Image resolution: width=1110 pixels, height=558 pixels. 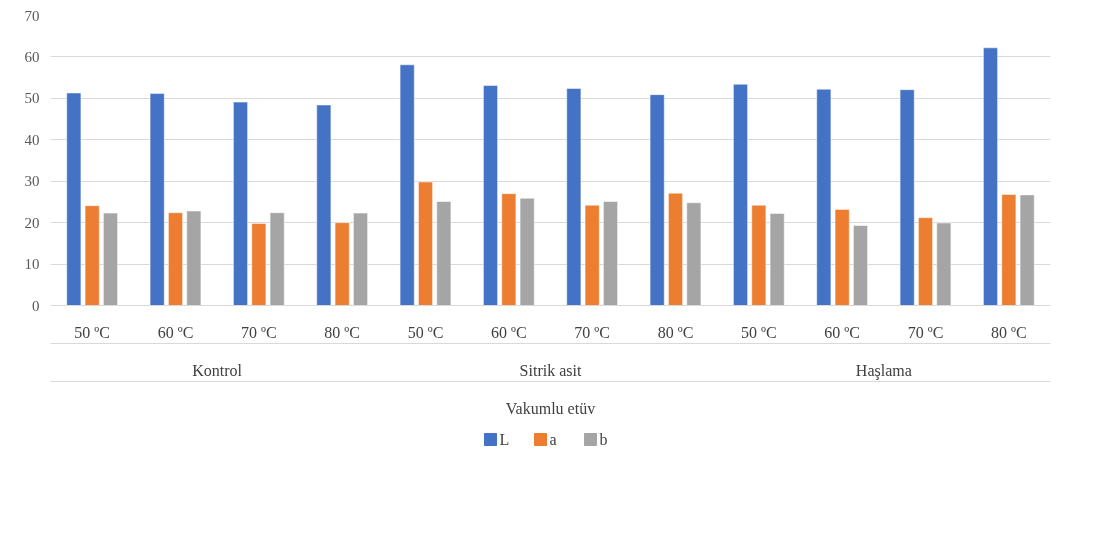 What do you see at coordinates (32, 222) in the screenshot?
I see `y-tick-label: 20` at bounding box center [32, 222].